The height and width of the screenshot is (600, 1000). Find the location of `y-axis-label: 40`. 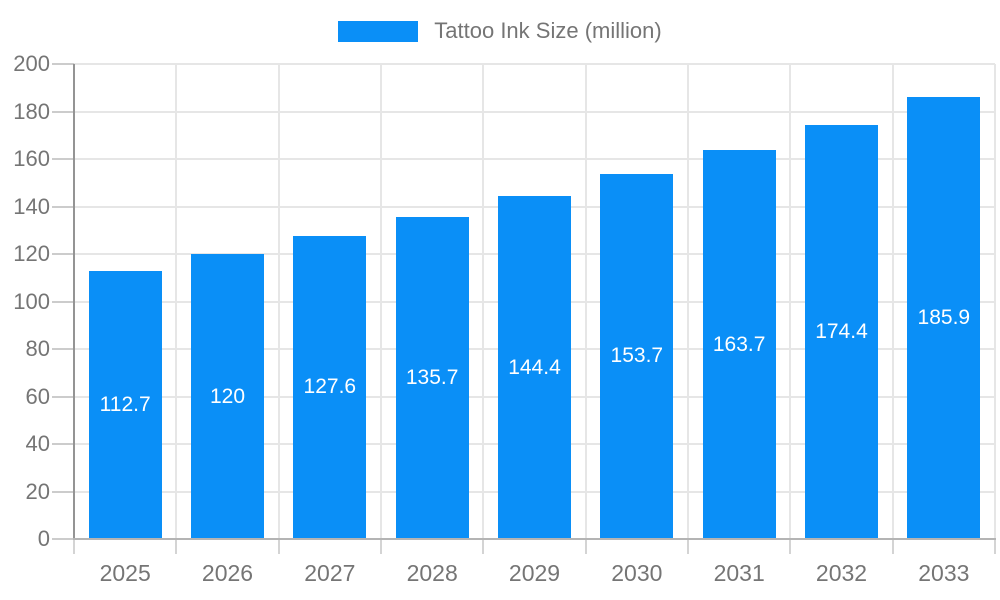

y-axis-label: 40 is located at coordinates (37, 443).